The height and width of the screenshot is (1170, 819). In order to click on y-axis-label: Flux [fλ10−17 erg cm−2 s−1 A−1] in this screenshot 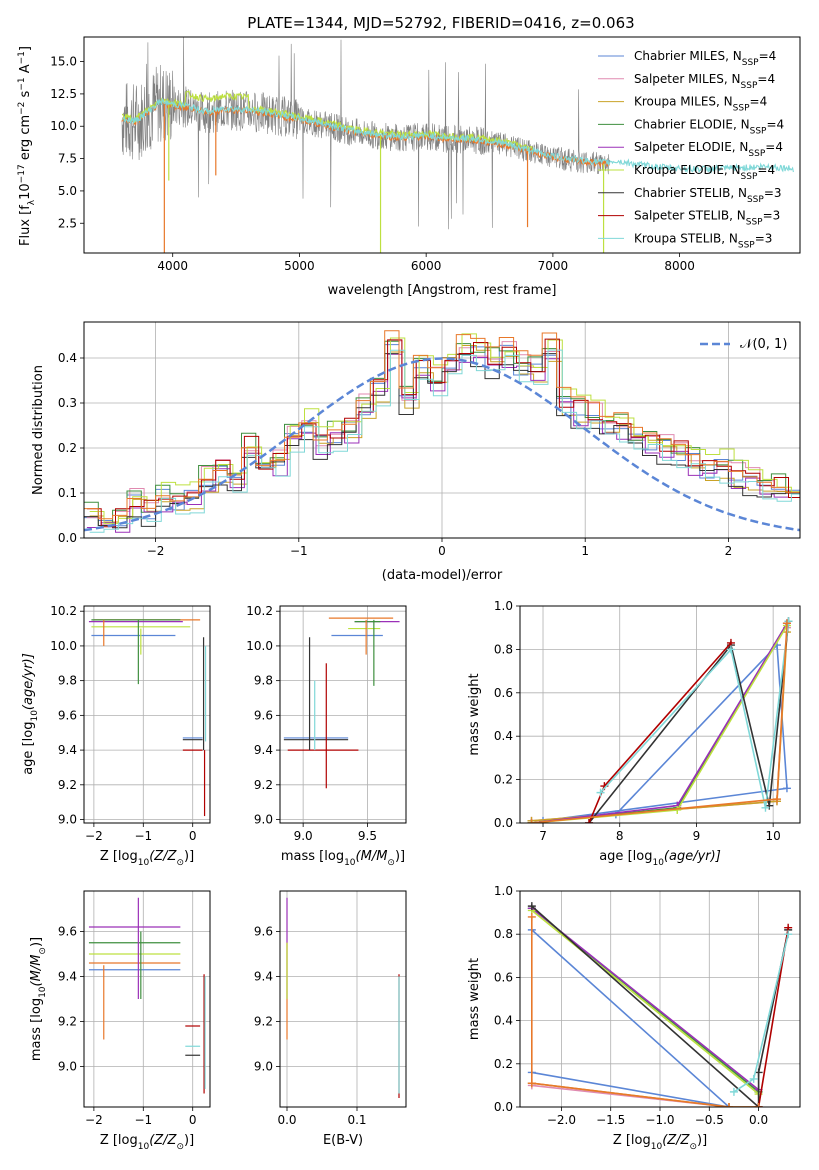, I will do `click(27, 146)`.